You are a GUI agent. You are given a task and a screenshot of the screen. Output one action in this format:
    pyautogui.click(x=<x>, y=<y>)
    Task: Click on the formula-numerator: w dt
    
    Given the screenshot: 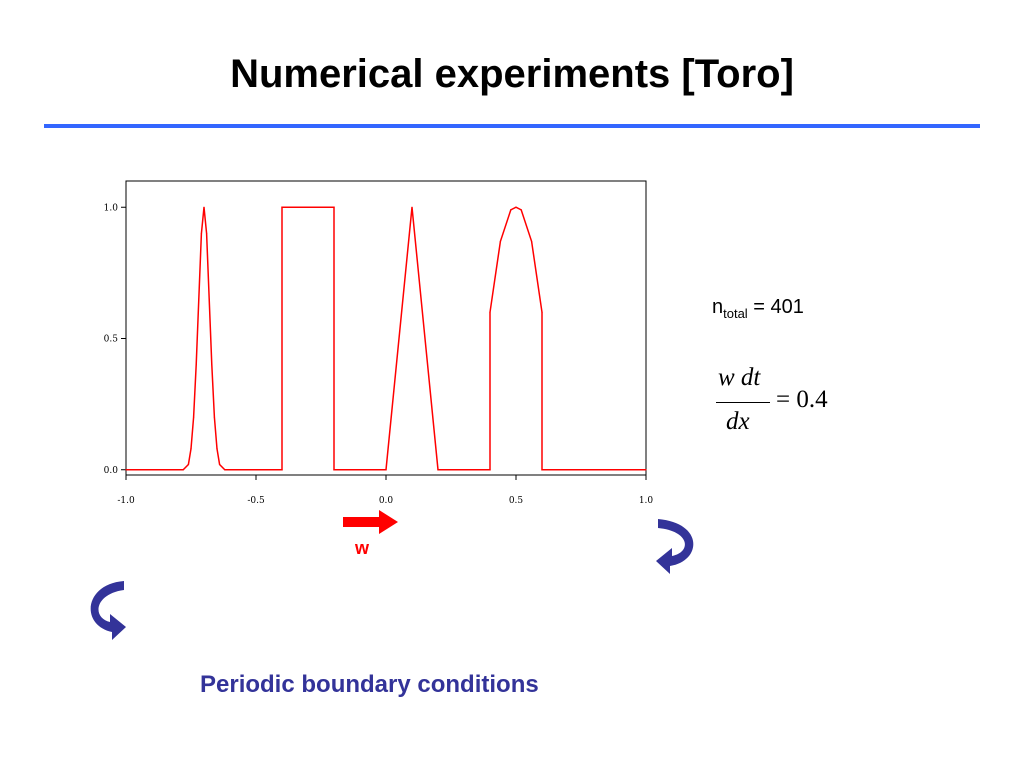 What is the action you would take?
    pyautogui.click(x=739, y=377)
    